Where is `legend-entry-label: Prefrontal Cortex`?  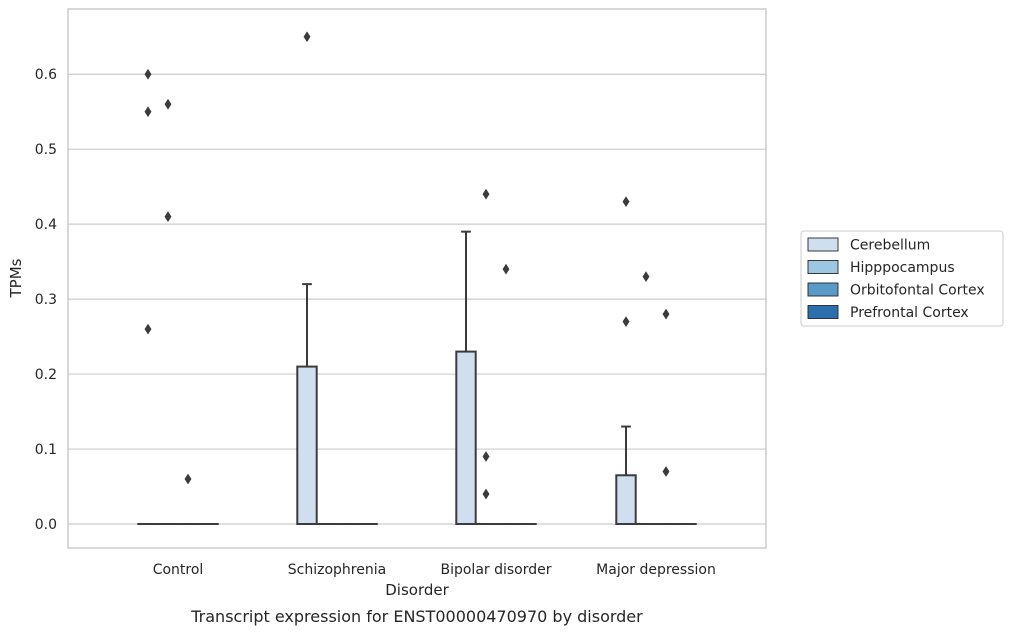 legend-entry-label: Prefrontal Cortex is located at coordinates (909, 313).